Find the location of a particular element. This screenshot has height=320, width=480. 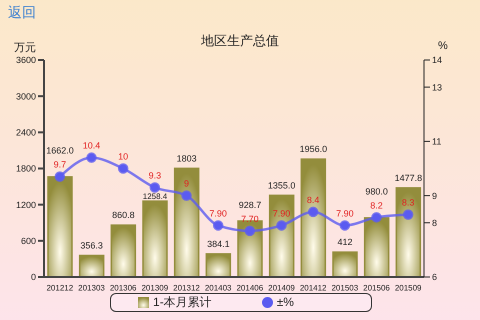

x-tick-label: 201306 is located at coordinates (124, 288).